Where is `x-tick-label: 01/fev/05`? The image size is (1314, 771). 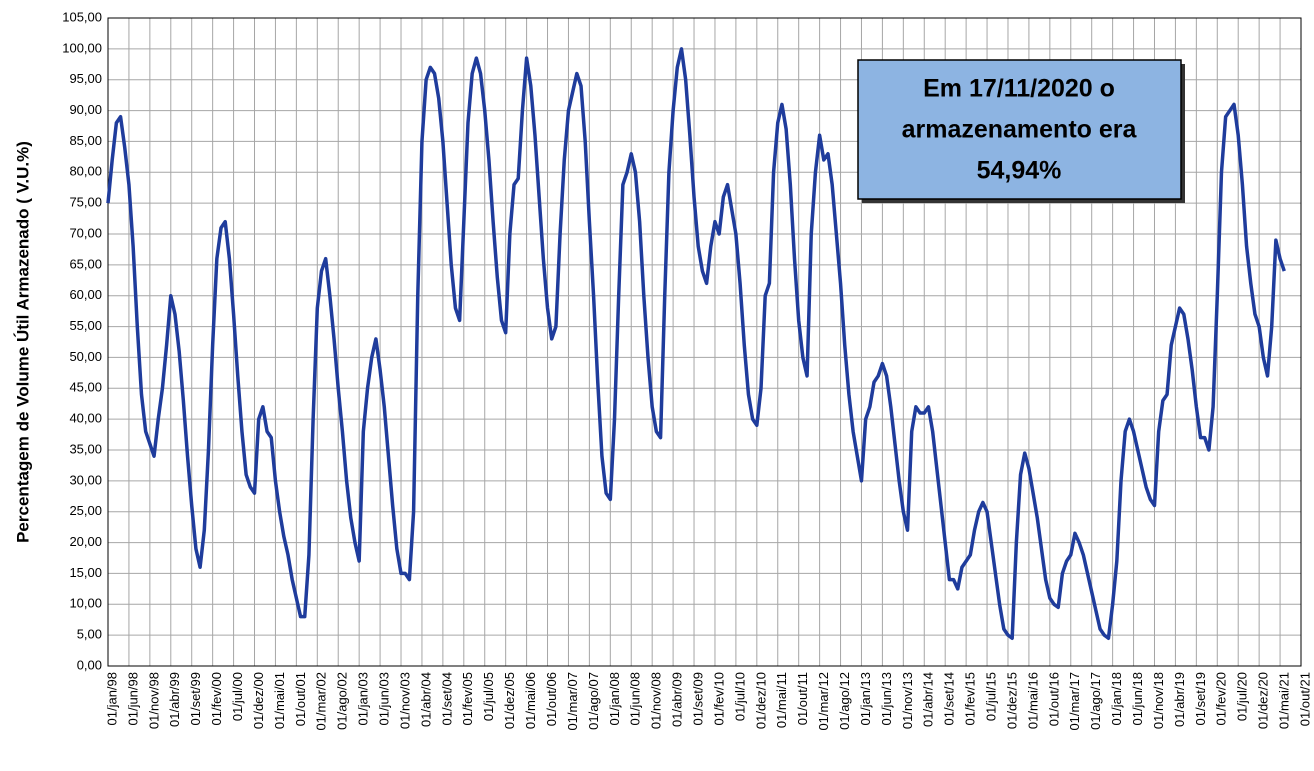
x-tick-label: 01/fev/05 is located at coordinates (467, 699).